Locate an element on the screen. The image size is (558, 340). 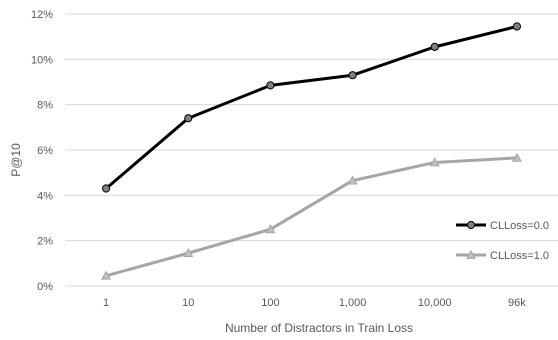
y-tick-label: 10% is located at coordinates (42, 60).